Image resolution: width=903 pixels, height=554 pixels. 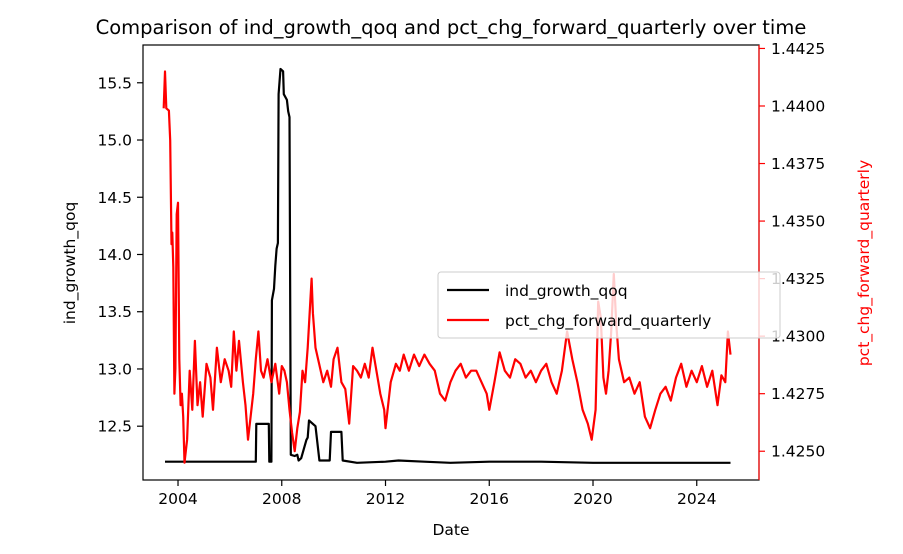 I want to click on legend-label-pct-chg: pct_chg_forward_quarterly, so click(x=608, y=321).